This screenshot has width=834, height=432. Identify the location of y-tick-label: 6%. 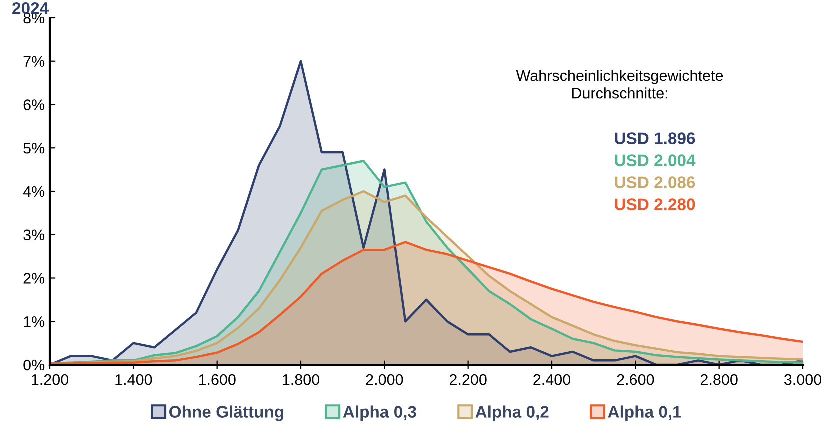
(34, 105).